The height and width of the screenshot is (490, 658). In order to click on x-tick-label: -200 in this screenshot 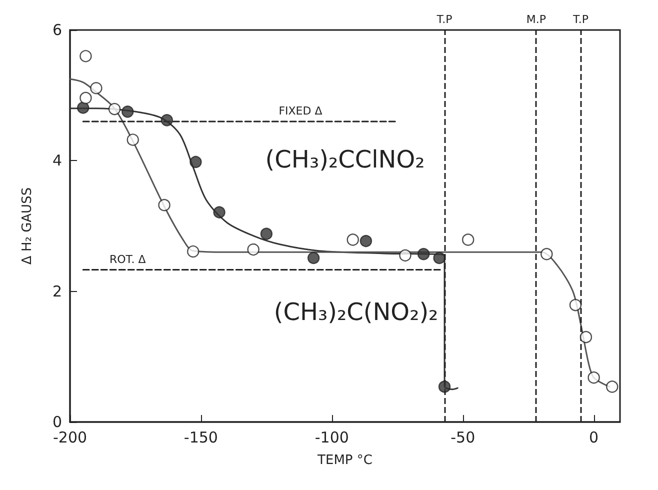, I will do `click(70, 437)`.